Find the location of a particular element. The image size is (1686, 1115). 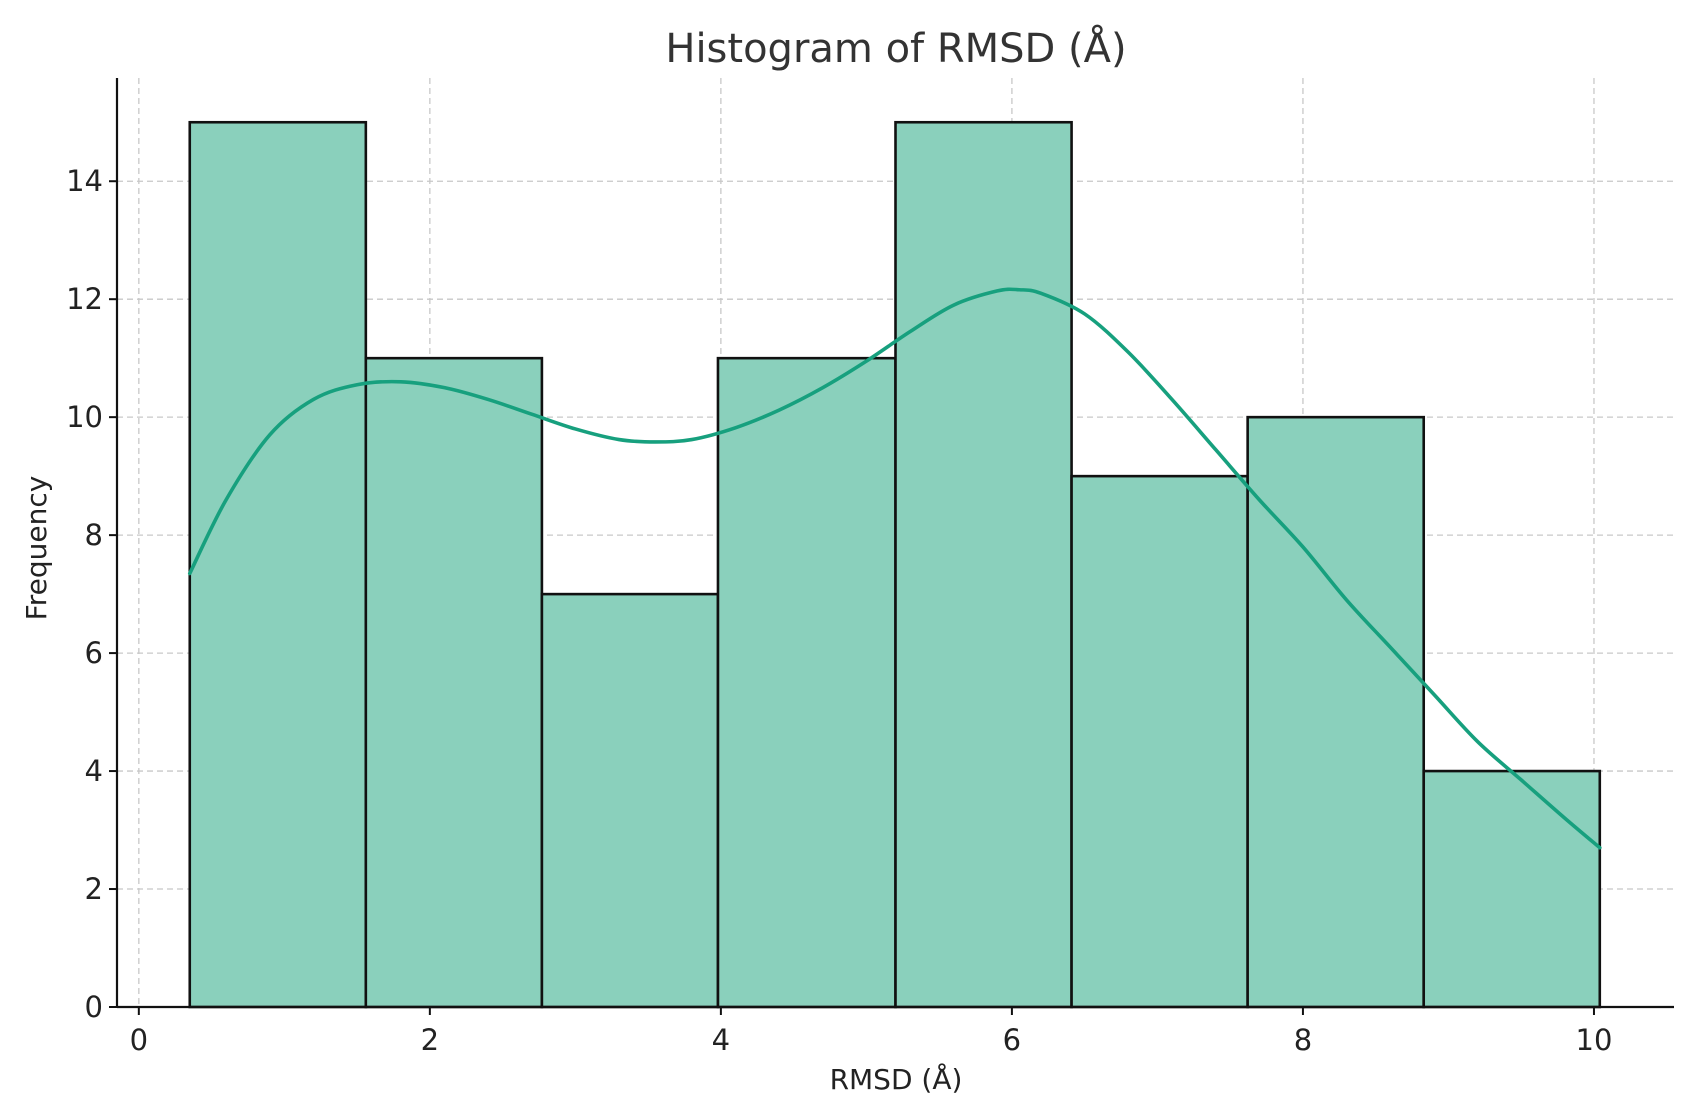

x-tick-label: 6 is located at coordinates (1012, 1040).